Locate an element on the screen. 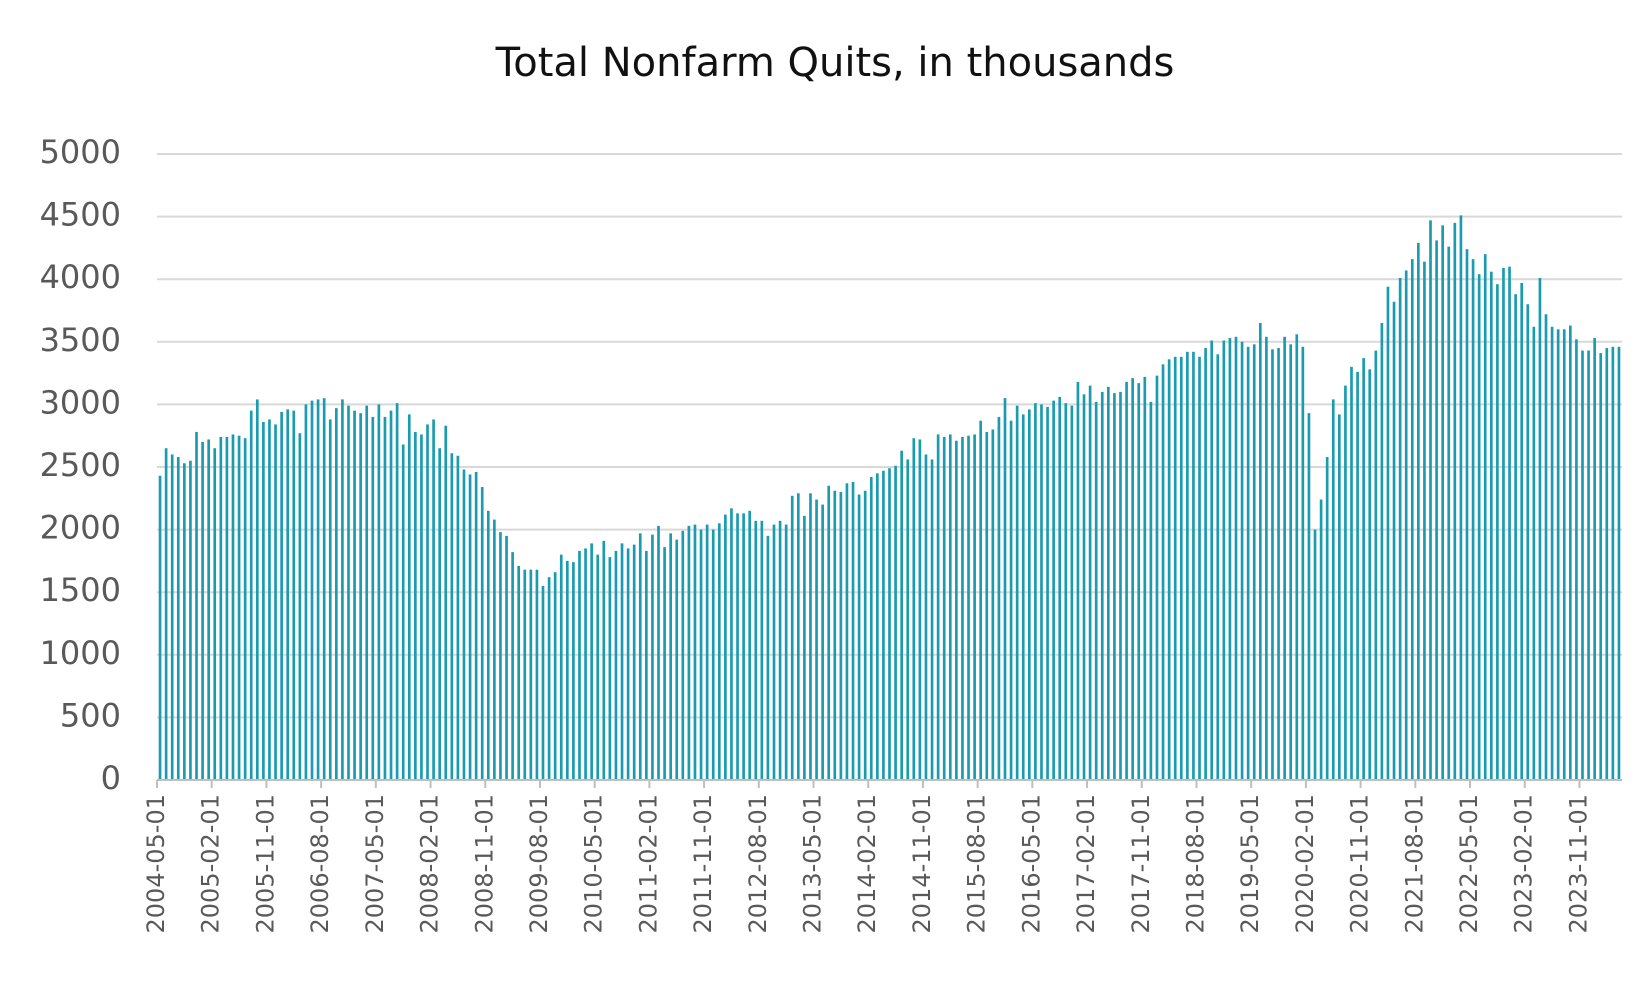  x-tick-label: 2014-02-01 is located at coordinates (867, 863).